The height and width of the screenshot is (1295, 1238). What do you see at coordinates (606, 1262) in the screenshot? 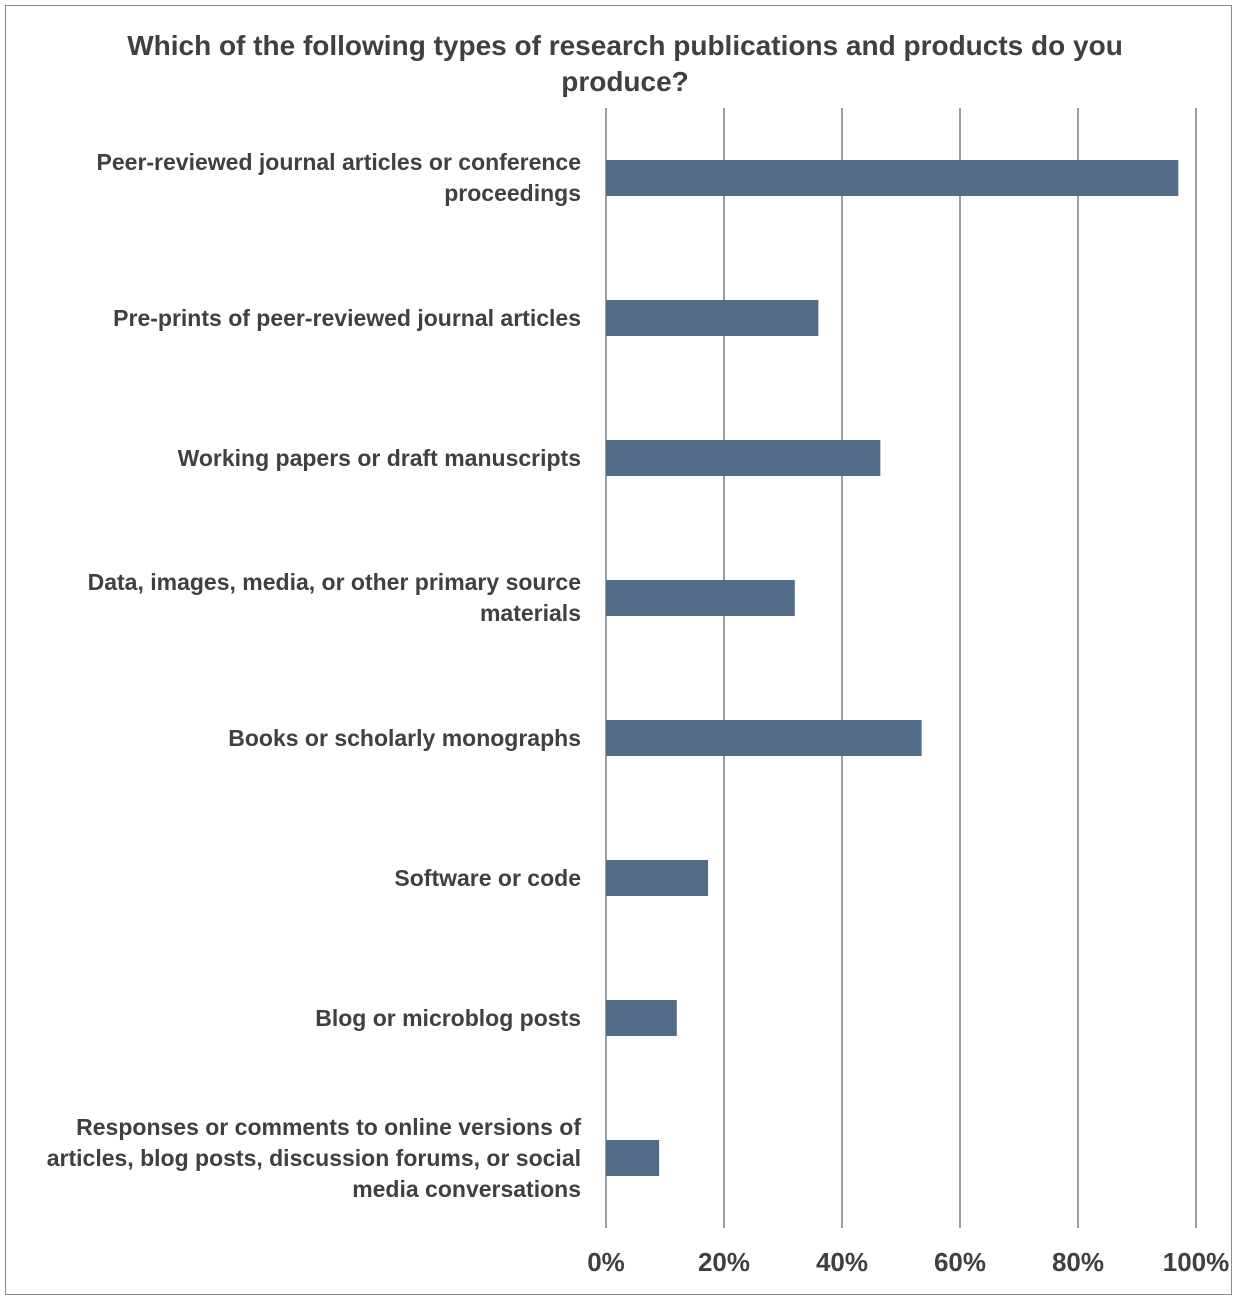
I see `x-tick-label-0: 0%` at bounding box center [606, 1262].